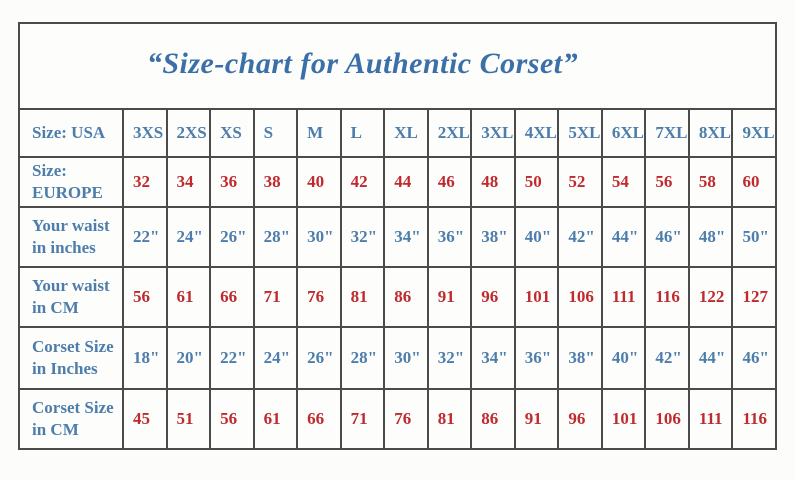  What do you see at coordinates (71, 358) in the screenshot?
I see `row-header: Corset Size in Inches` at bounding box center [71, 358].